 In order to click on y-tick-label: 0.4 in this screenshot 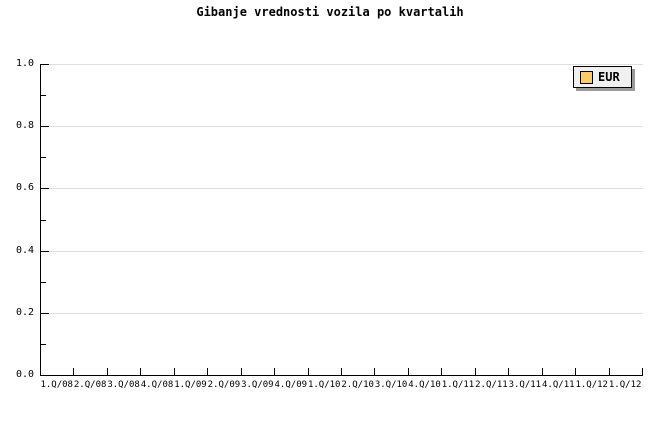, I will do `click(24, 250)`.